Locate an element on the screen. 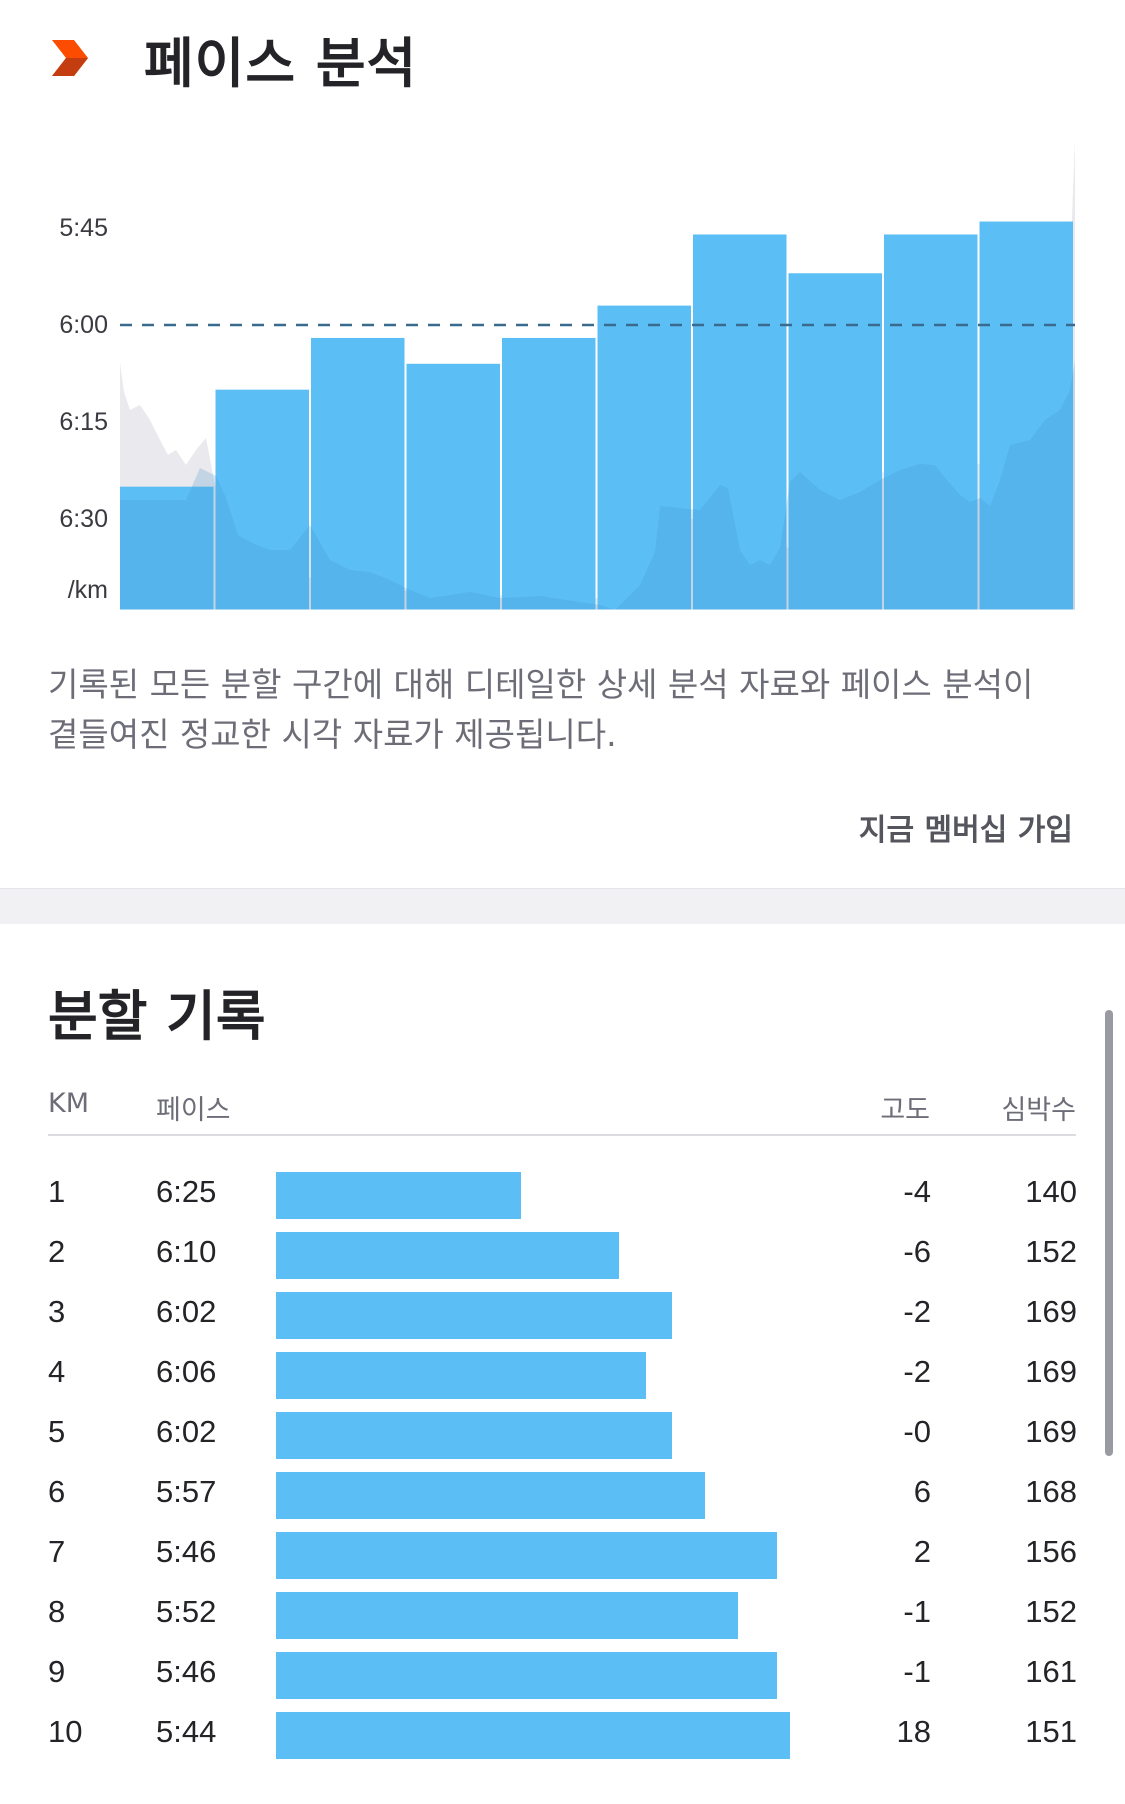 The width and height of the screenshot is (1125, 1804). table-row: 7 5:46 2 156 is located at coordinates (562, 1554).